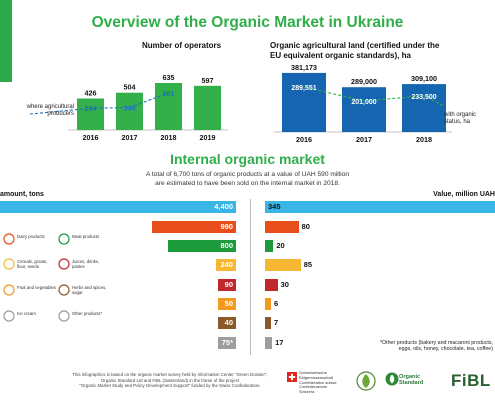 Image resolution: width=495 pixels, height=400 pixels. Describe the element at coordinates (86, 236) in the screenshot. I see `category-label: Meat products` at that location.